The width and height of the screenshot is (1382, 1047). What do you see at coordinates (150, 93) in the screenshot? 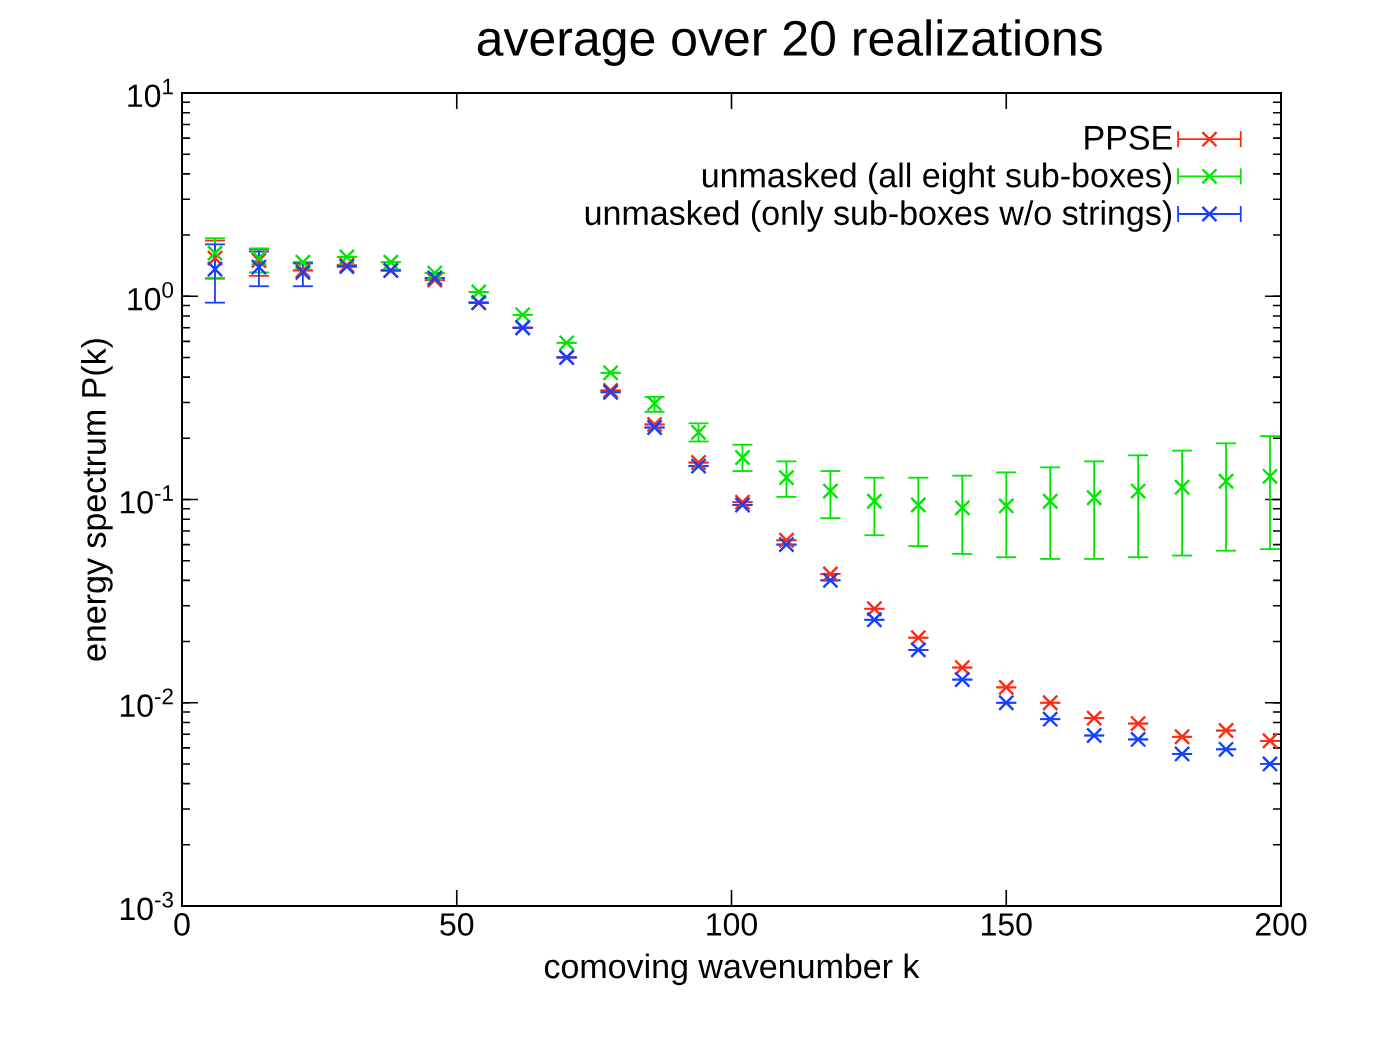
I see `y-tick-label: 10$^{1}$` at bounding box center [150, 93].